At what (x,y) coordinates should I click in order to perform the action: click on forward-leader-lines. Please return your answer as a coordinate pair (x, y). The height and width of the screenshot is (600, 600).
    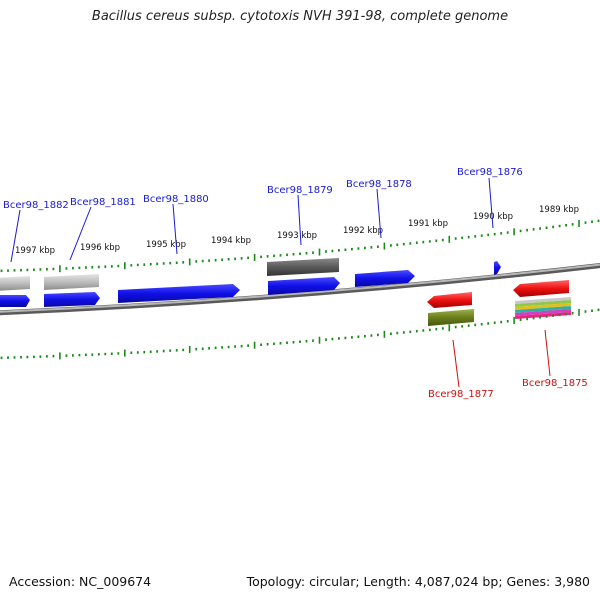
    Looking at the image, I should click on (252, 220).